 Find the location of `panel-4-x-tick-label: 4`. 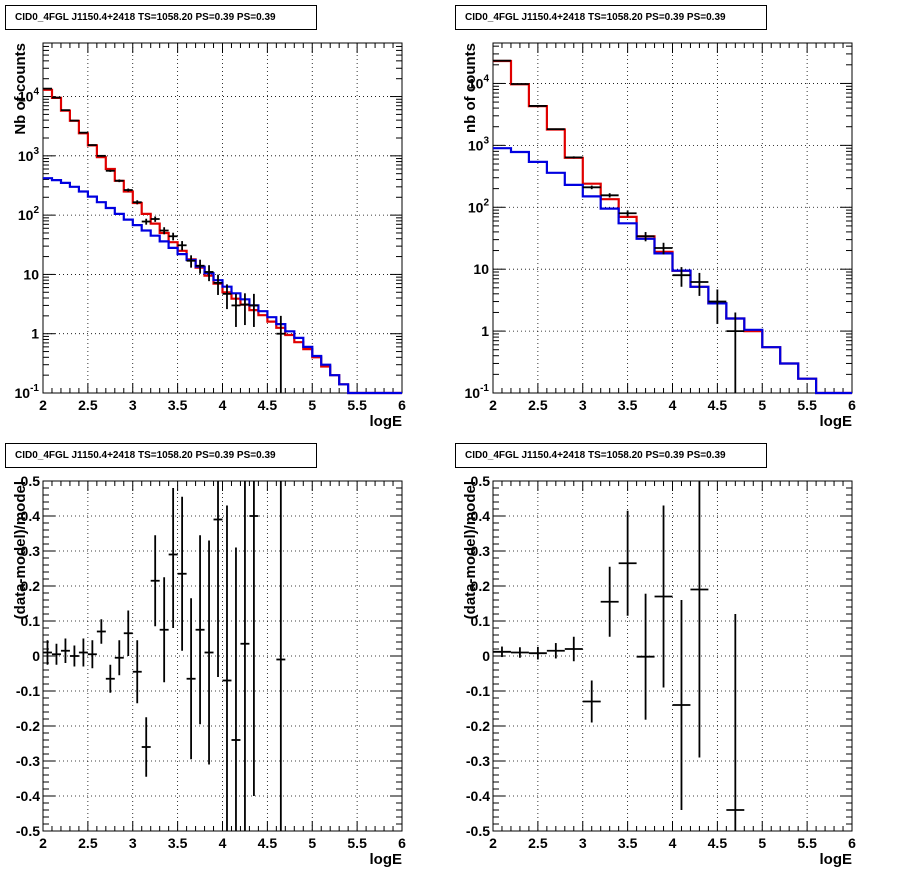

panel-4-x-tick-label: 4 is located at coordinates (673, 843).